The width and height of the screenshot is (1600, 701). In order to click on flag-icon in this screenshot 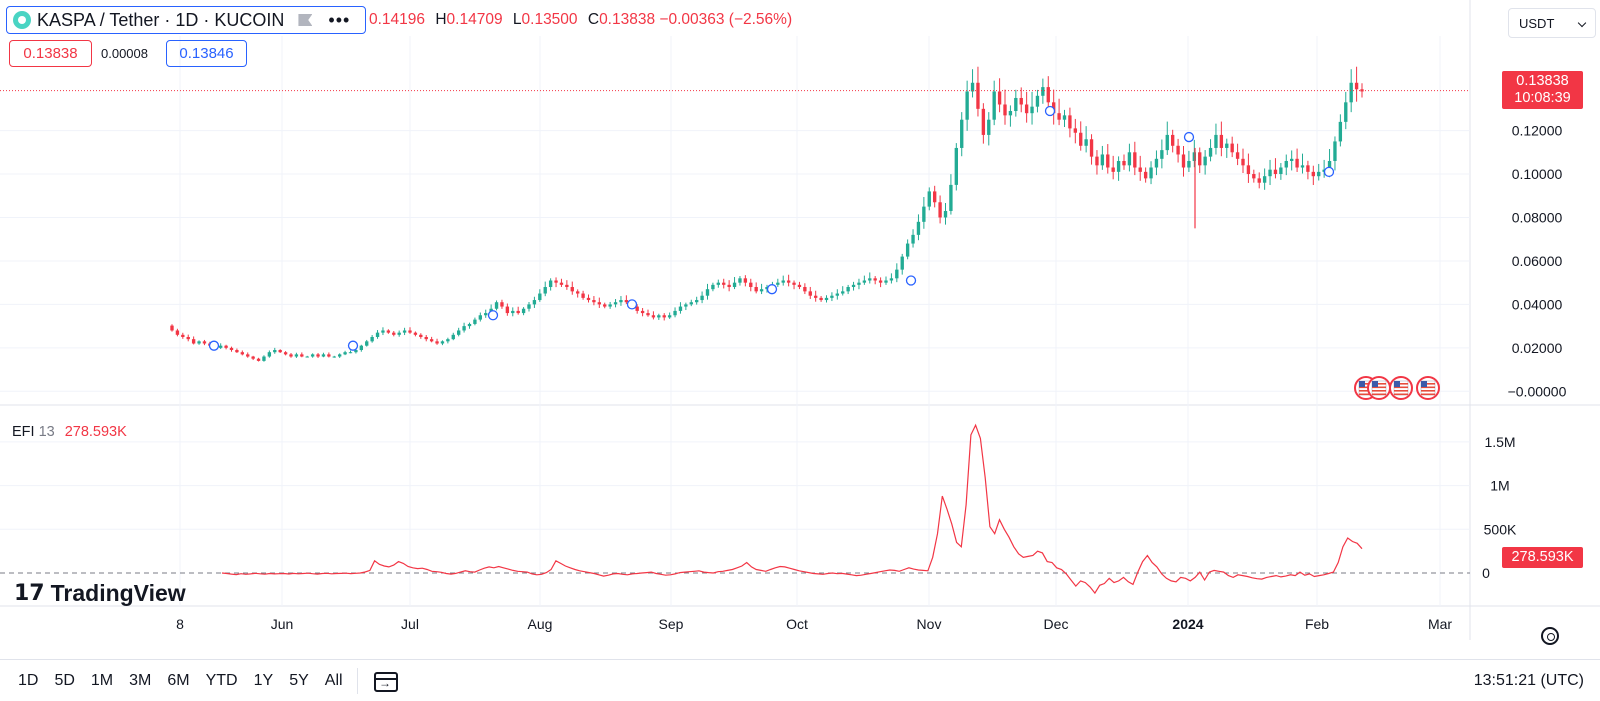, I will do `click(305, 20)`.